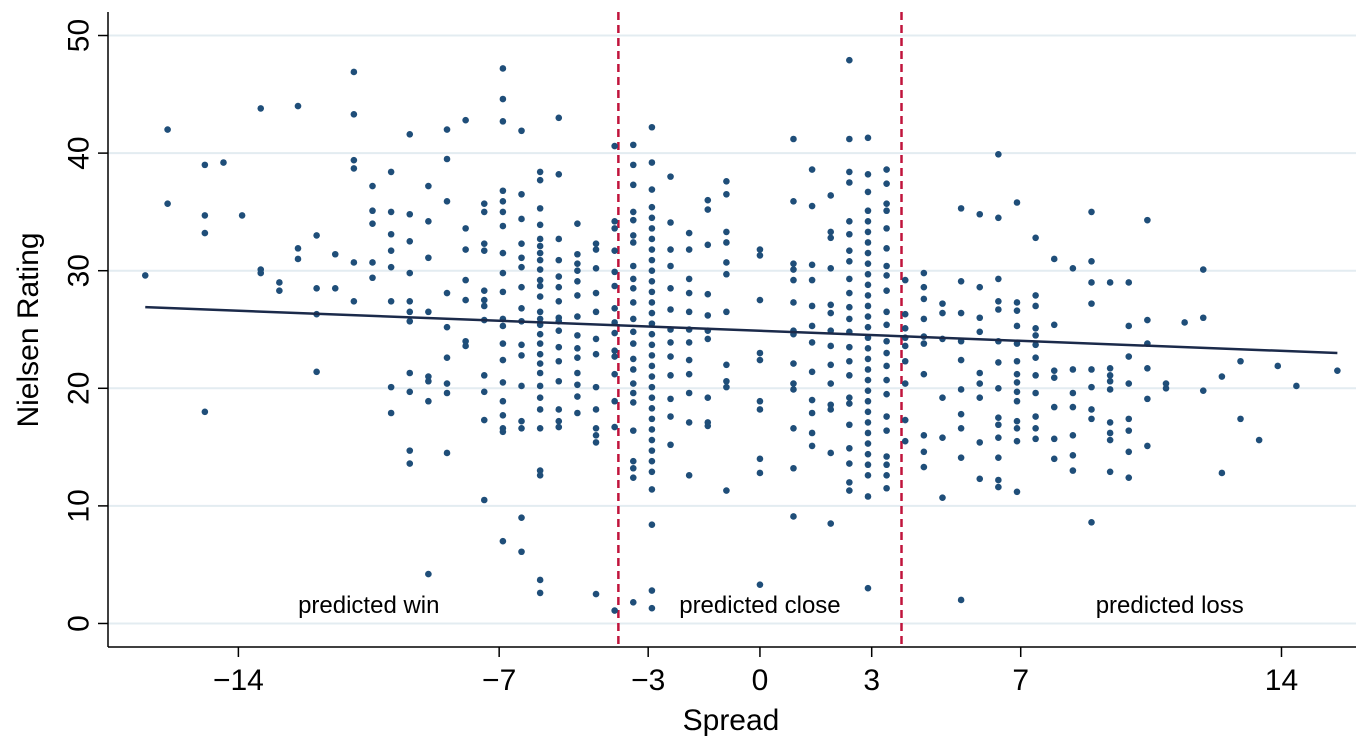 Image resolution: width=1361 pixels, height=741 pixels. Describe the element at coordinates (79, 623) in the screenshot. I see `y-tick-label: 0` at that location.